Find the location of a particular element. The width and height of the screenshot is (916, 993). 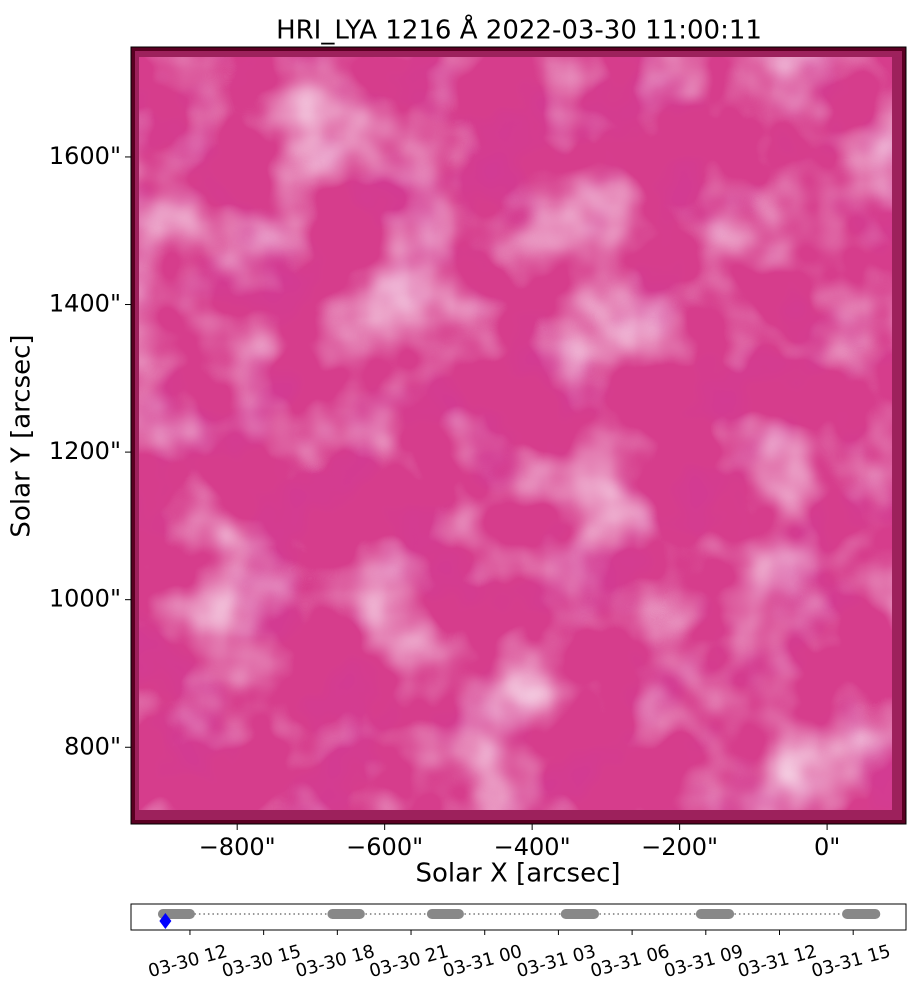

timeline-tick-label: 03-30 15 is located at coordinates (262, 961).